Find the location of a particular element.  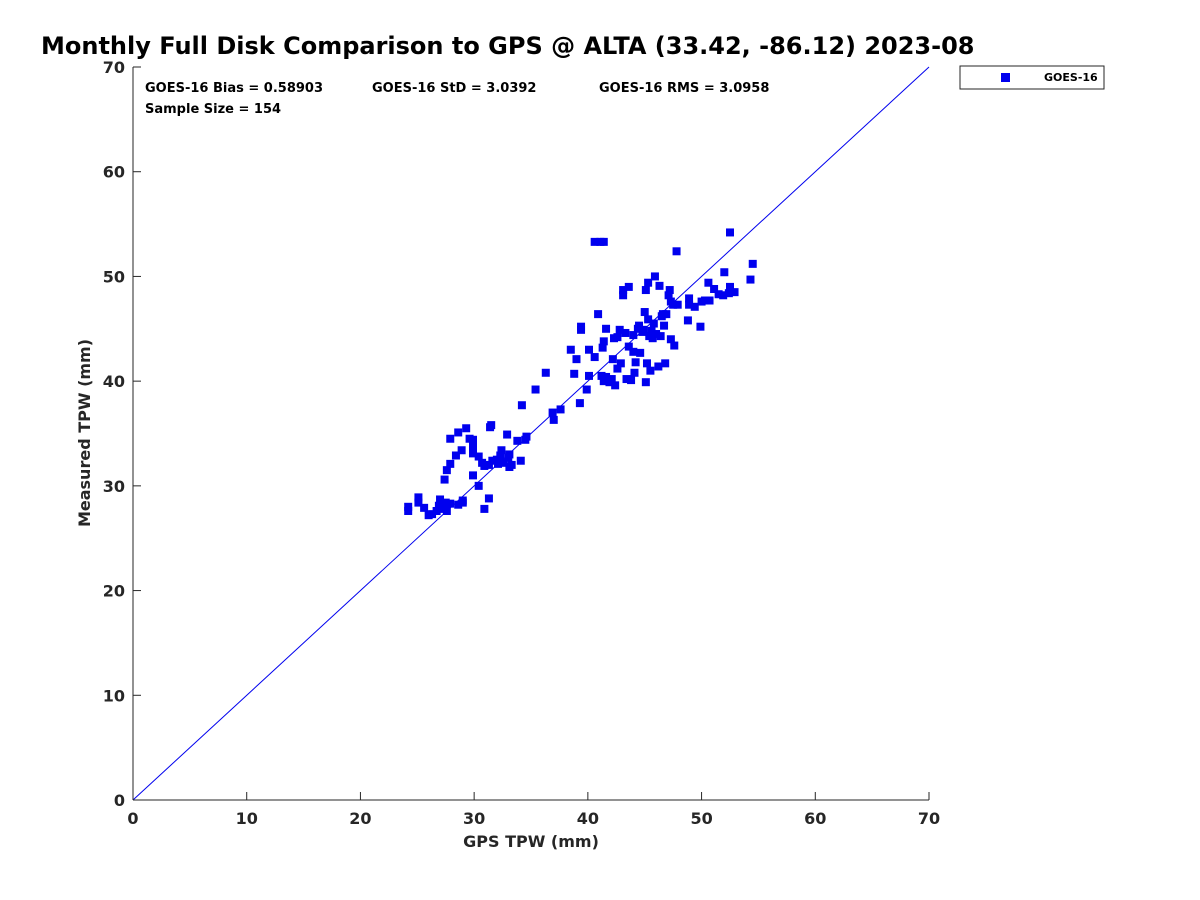

y-tick-label: 60 is located at coordinates (114, 172).